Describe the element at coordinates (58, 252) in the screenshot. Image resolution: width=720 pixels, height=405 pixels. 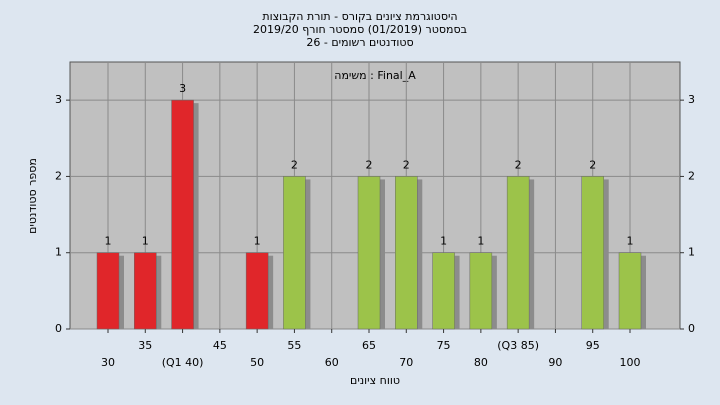
I see `y-tick-label: 1` at that location.